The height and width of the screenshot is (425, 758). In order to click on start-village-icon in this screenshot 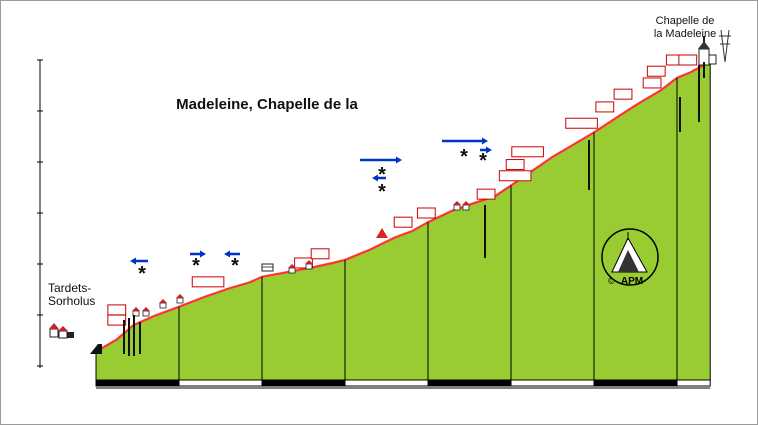, I will do `click(61, 331)`.